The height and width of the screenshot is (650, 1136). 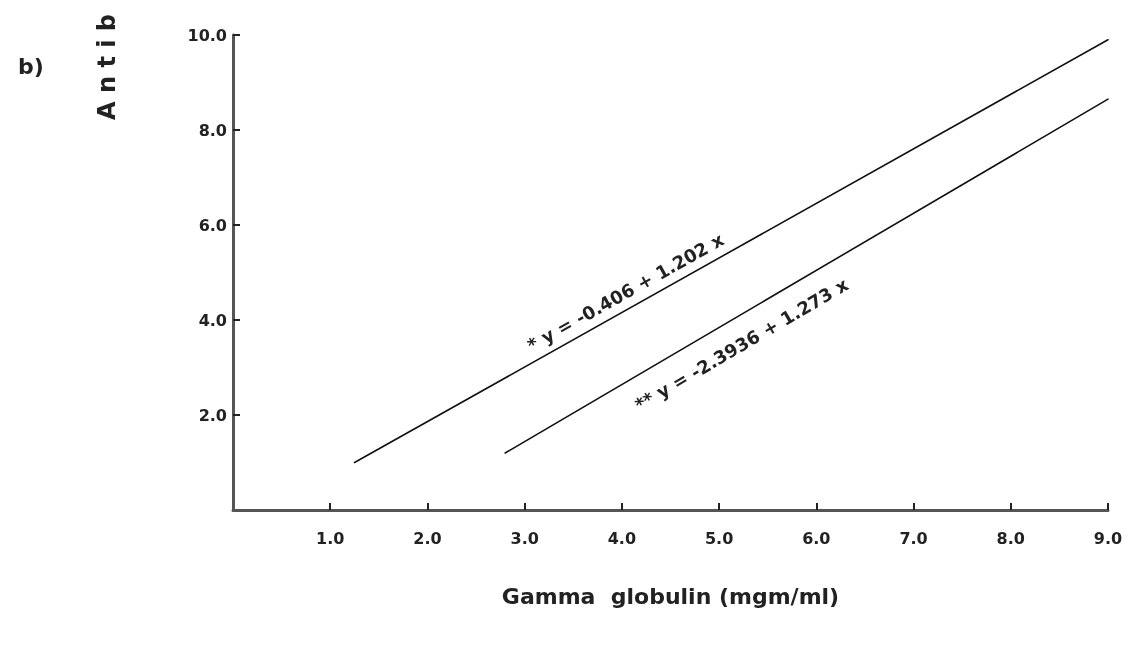 I want to click on y-tick-label: 2.0, so click(x=212, y=415).